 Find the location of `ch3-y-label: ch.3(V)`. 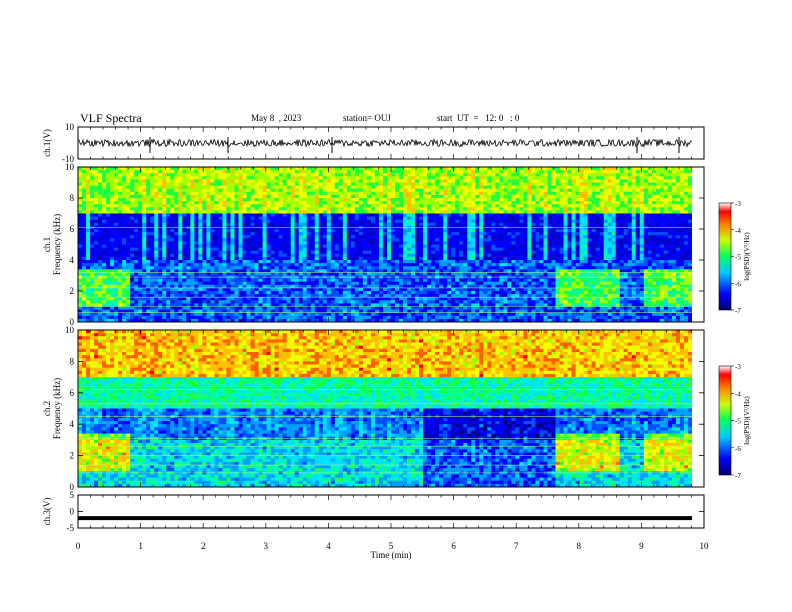

ch3-y-label: ch.3(V) is located at coordinates (47, 512).